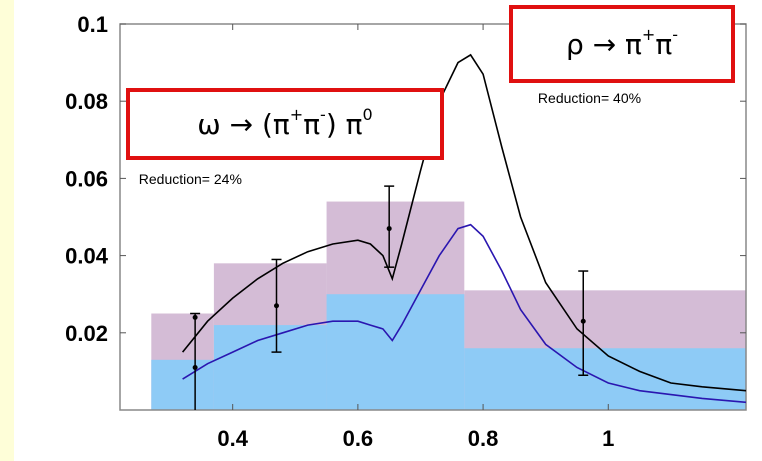 The height and width of the screenshot is (461, 762). What do you see at coordinates (232, 438) in the screenshot?
I see `x-tick-label: 0.4` at bounding box center [232, 438].